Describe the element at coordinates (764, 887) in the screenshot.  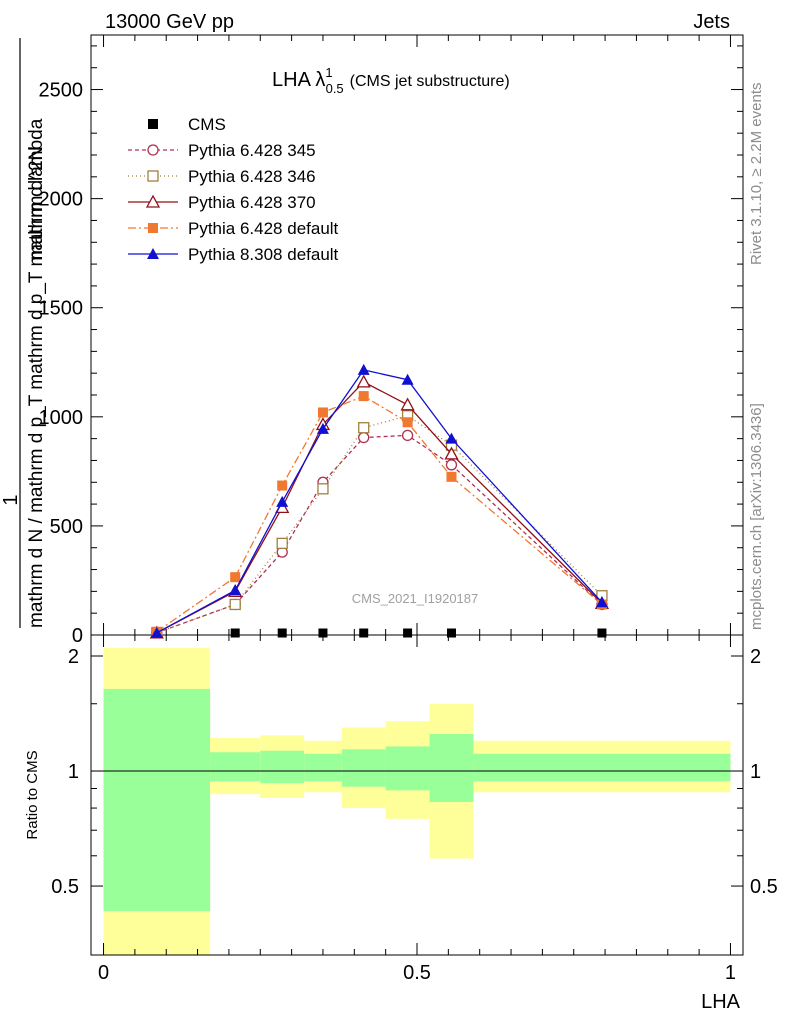
I see `ratio-tick-label-right: 0.5` at that location.